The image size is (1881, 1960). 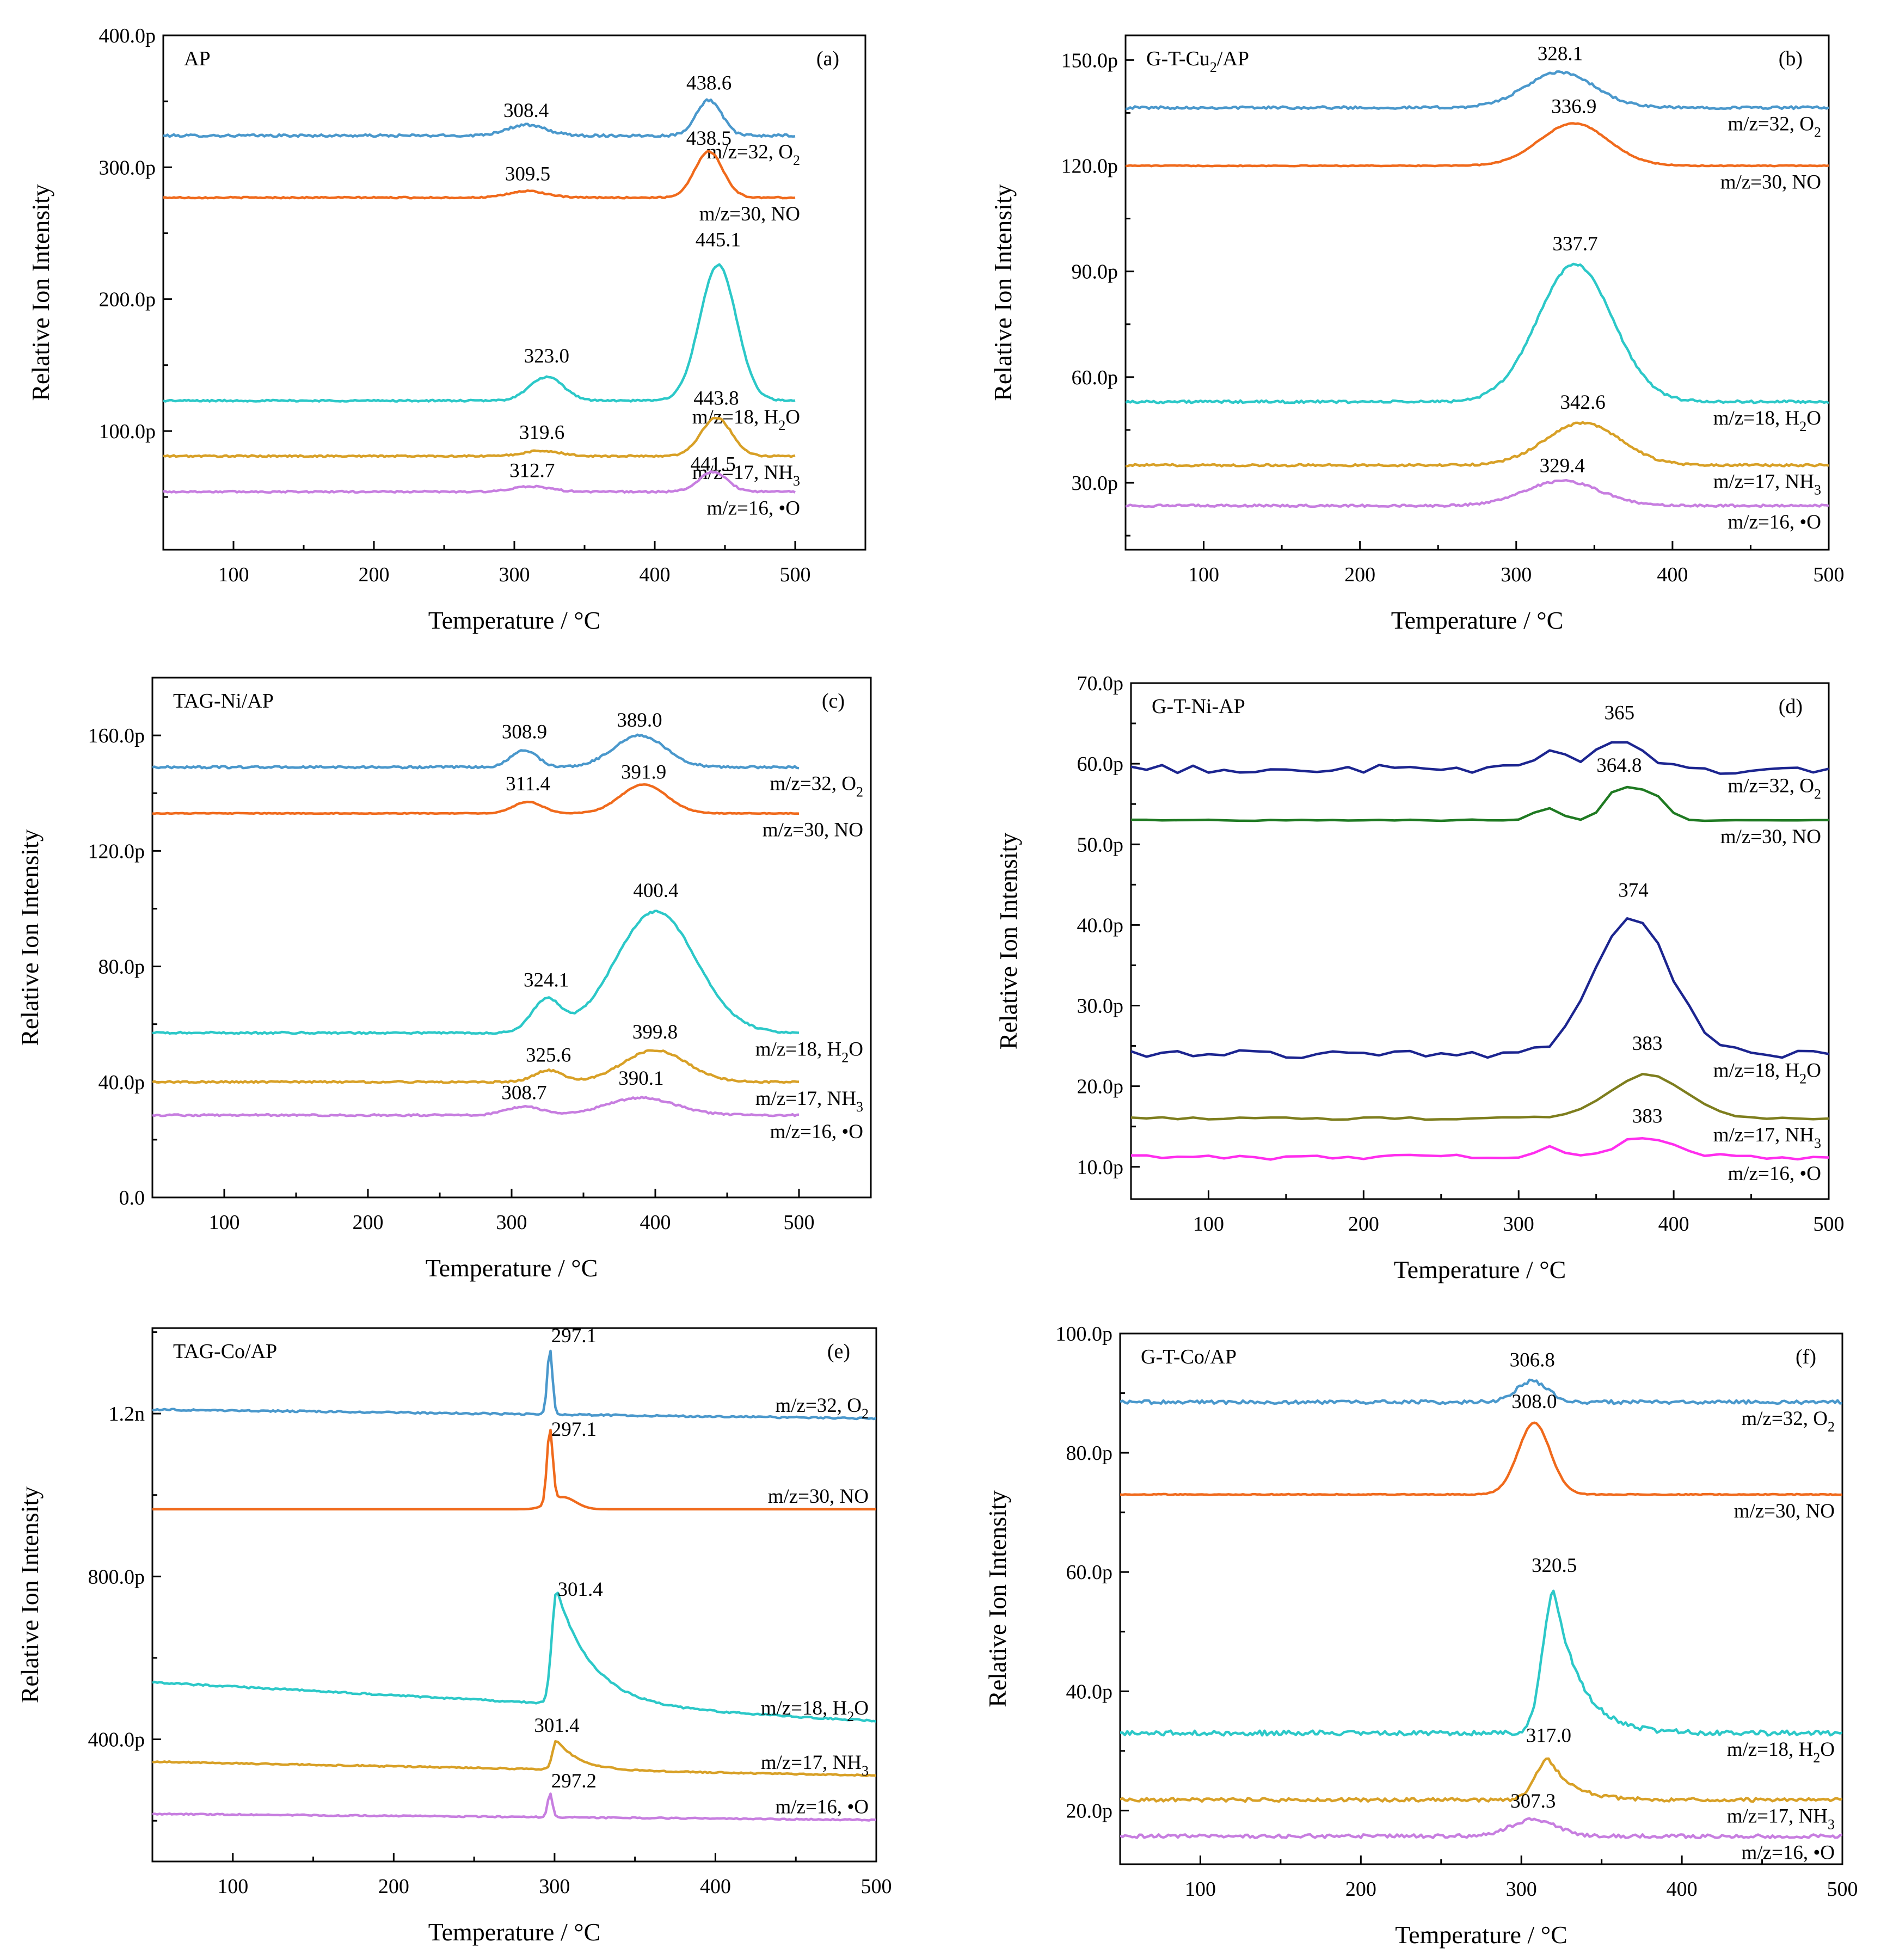 What do you see at coordinates (839, 1351) in the screenshot?
I see `panel-tag: (e)` at bounding box center [839, 1351].